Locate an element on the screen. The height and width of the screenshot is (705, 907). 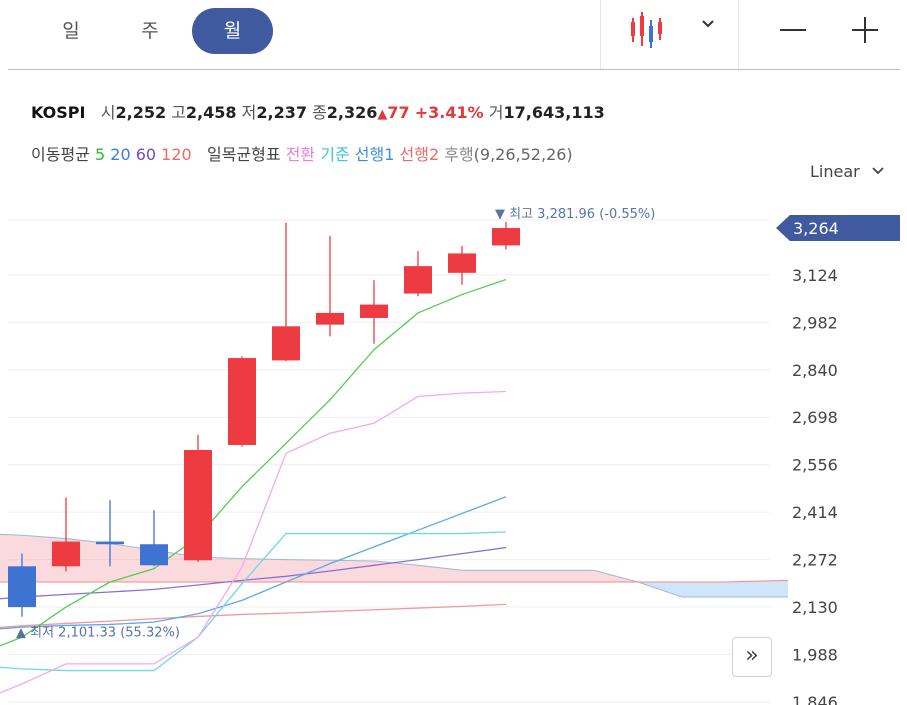
y-tick-label: 1,846 is located at coordinates (815, 699).